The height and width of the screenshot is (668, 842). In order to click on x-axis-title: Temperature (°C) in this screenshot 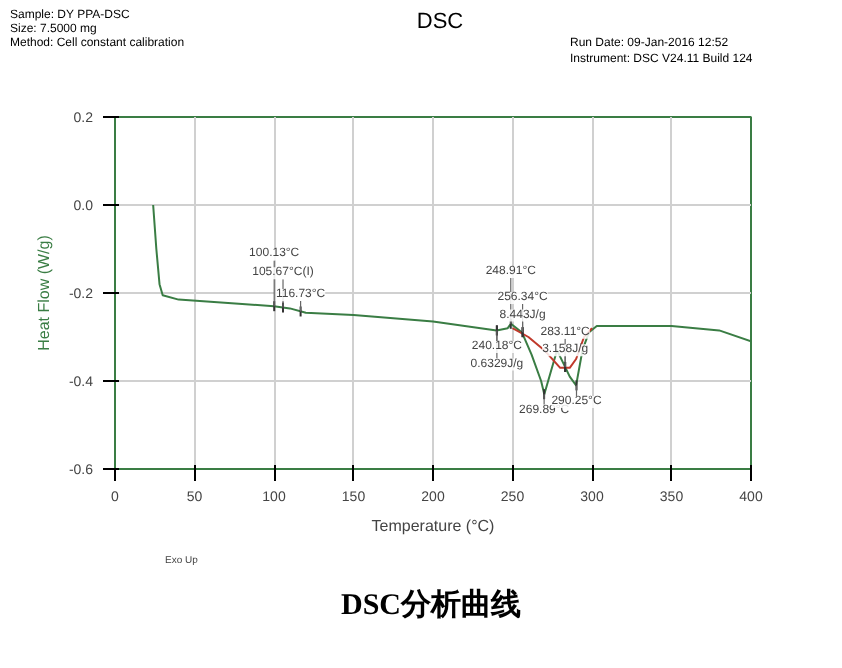, I will do `click(433, 526)`.